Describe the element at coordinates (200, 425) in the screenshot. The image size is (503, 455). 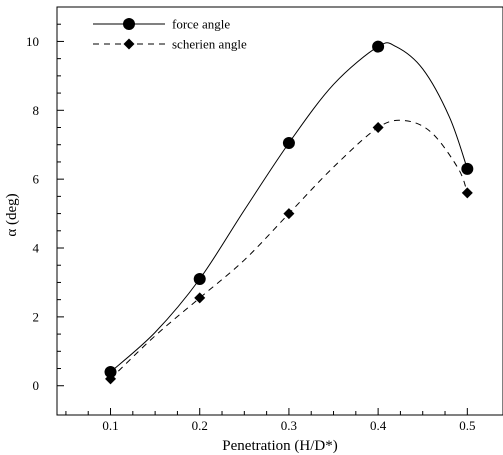
I see `x-tick-label: 0.2` at that location.